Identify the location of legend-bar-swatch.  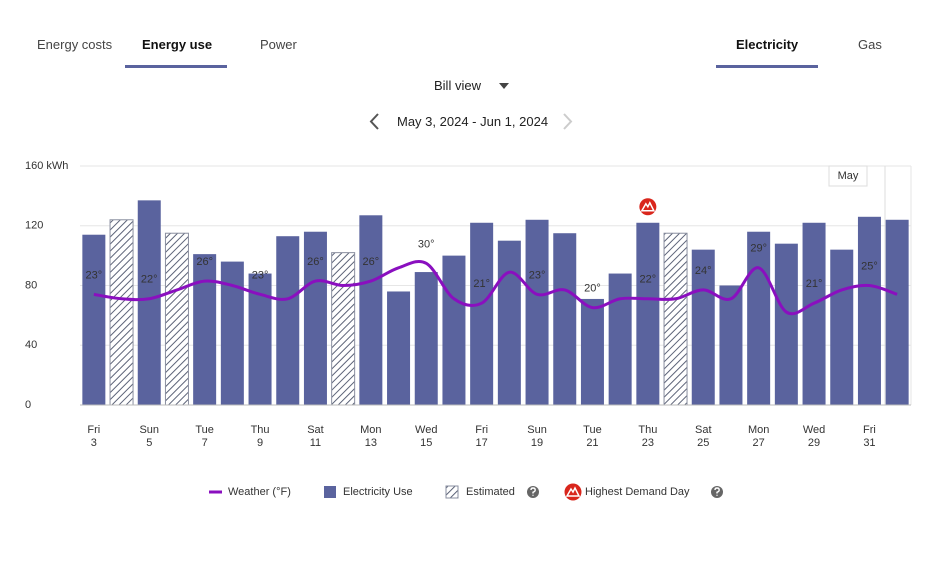
(330, 492).